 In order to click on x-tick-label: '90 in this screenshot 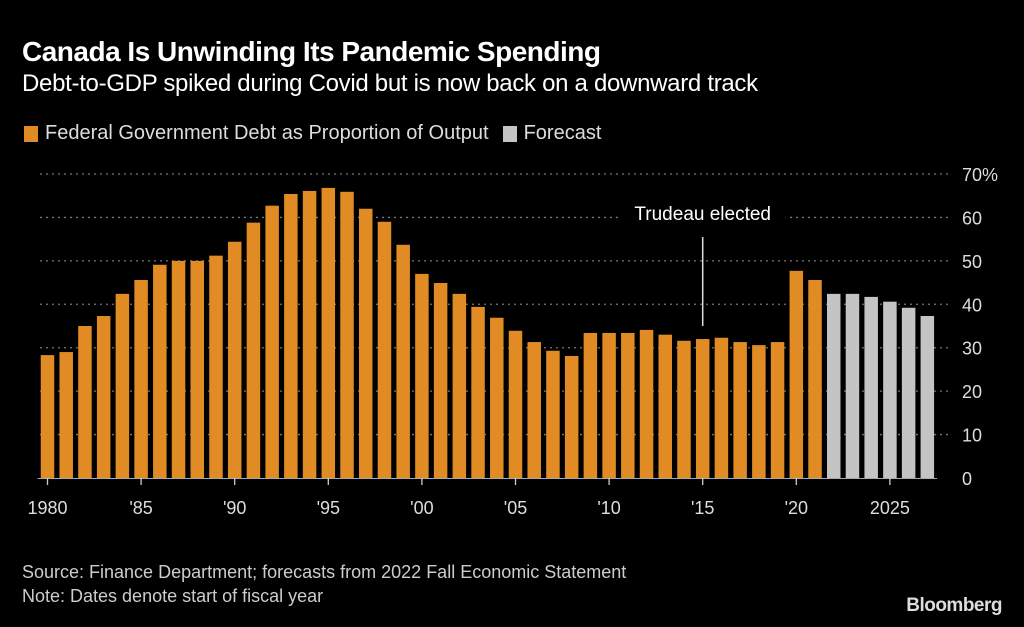, I will do `click(234, 508)`.